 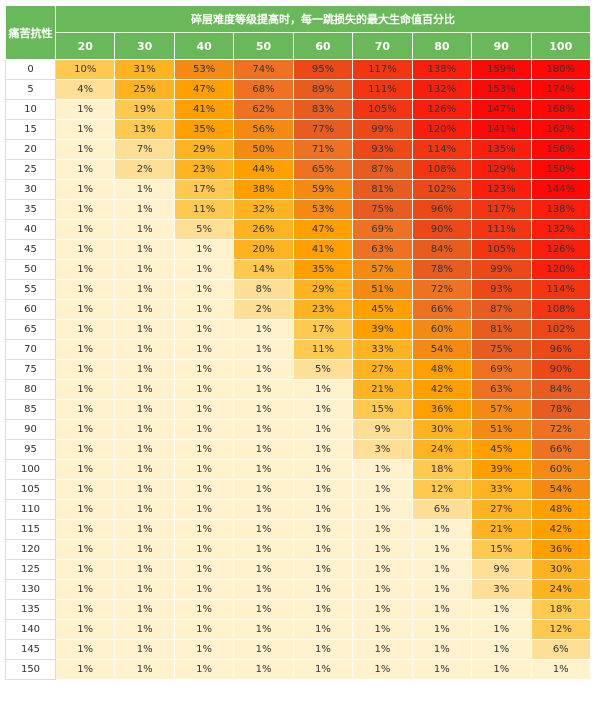 What do you see at coordinates (298, 509) in the screenshot?
I see `table-row: 110 1% 1% 1% 1% 1% 1% 6% 27% 48%` at bounding box center [298, 509].